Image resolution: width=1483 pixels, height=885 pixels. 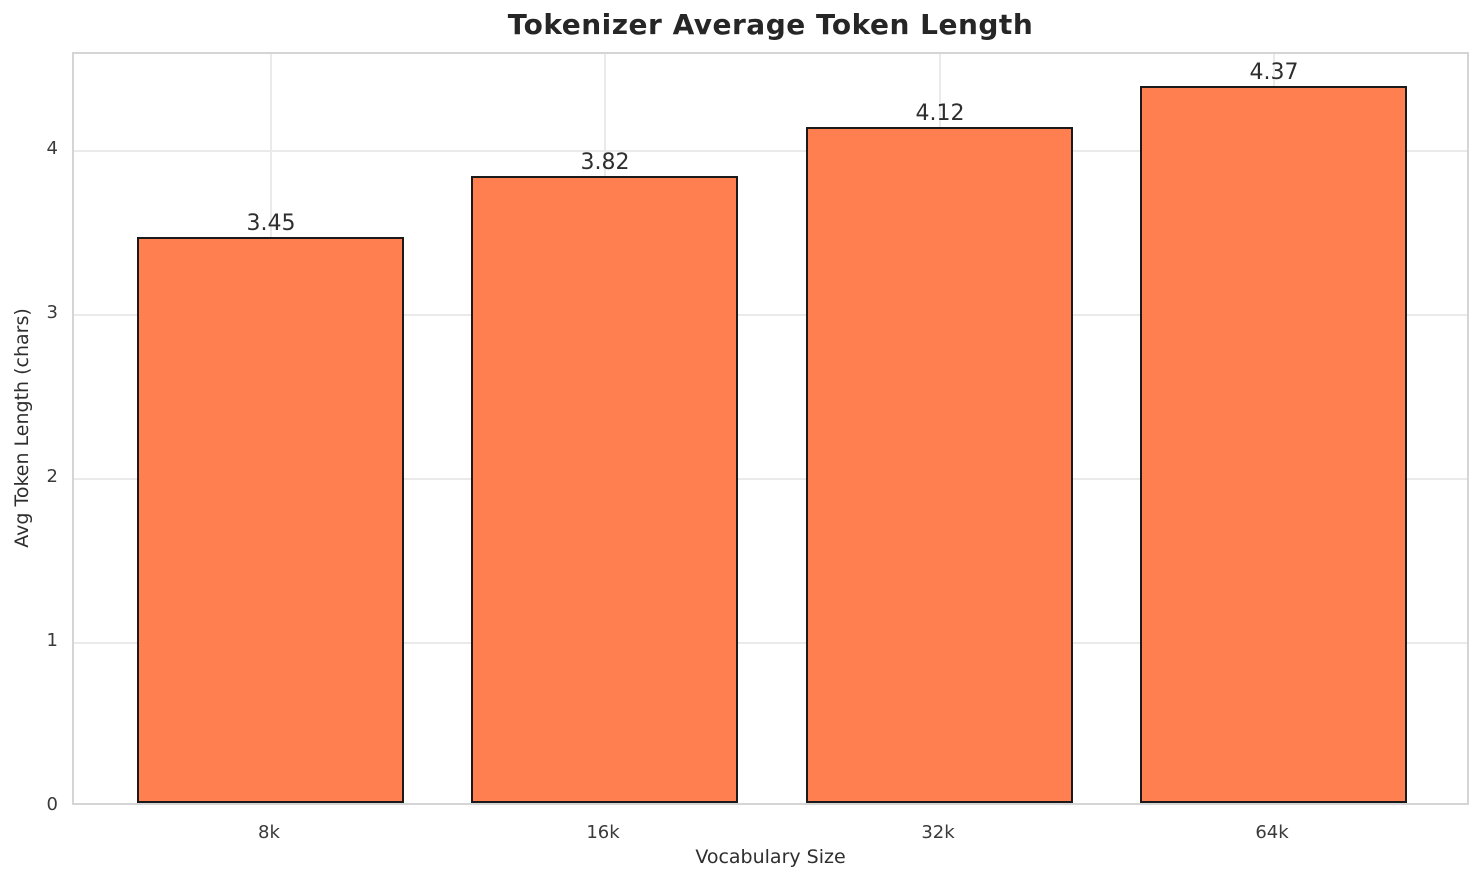 I want to click on chart-title: Tokenizer Average Token Length, so click(x=770, y=24).